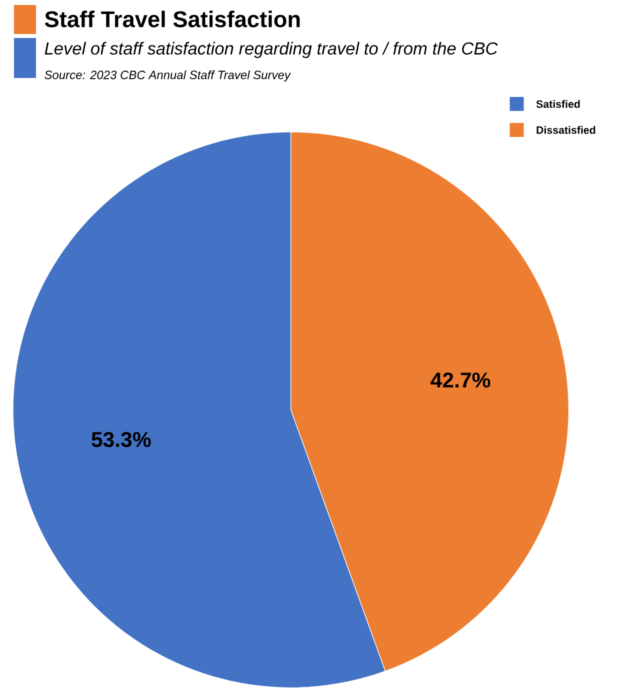  What do you see at coordinates (558, 104) in the screenshot?
I see `legend-label: Satisfied` at bounding box center [558, 104].